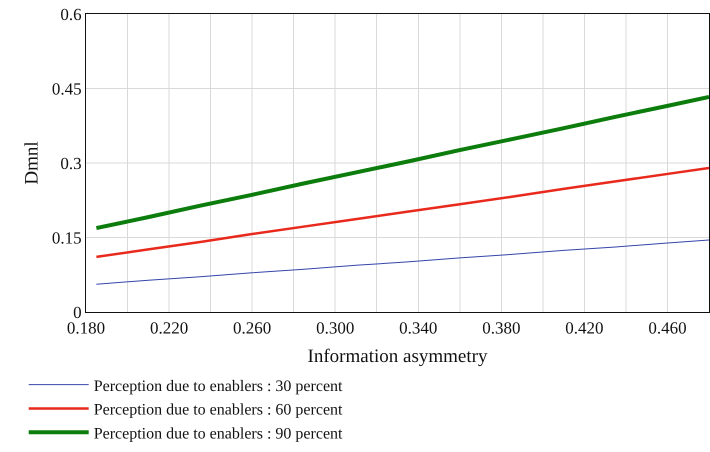 The height and width of the screenshot is (452, 710). What do you see at coordinates (32, 163) in the screenshot?
I see `y-axis-title: Dmnl` at bounding box center [32, 163].